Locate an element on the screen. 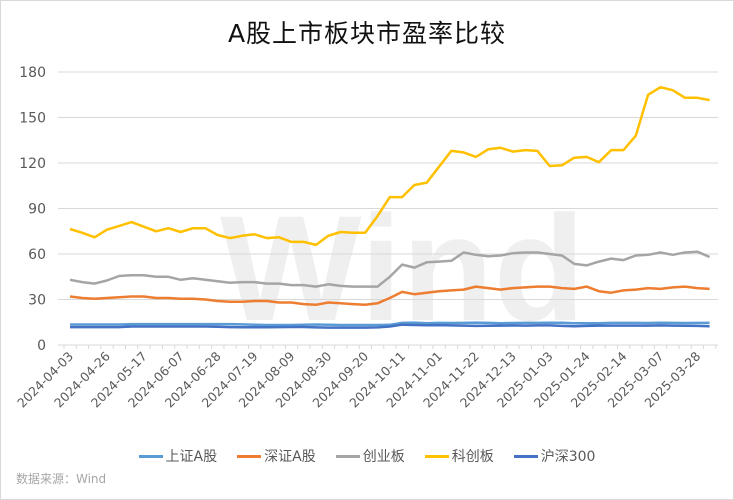  legend-label: 科创板 is located at coordinates (472, 457).